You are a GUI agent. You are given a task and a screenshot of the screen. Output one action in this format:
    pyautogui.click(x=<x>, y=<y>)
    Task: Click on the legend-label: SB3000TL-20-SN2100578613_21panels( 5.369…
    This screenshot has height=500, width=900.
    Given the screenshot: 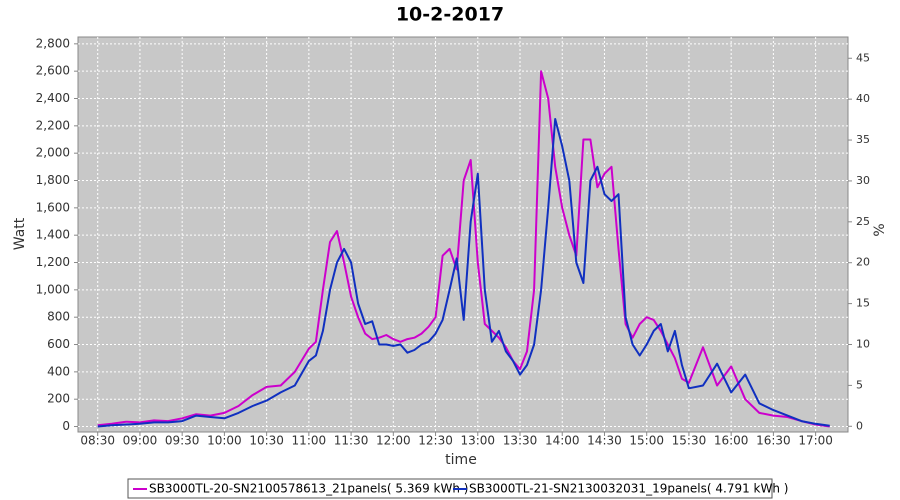 What is the action you would take?
    pyautogui.click(x=308, y=489)
    